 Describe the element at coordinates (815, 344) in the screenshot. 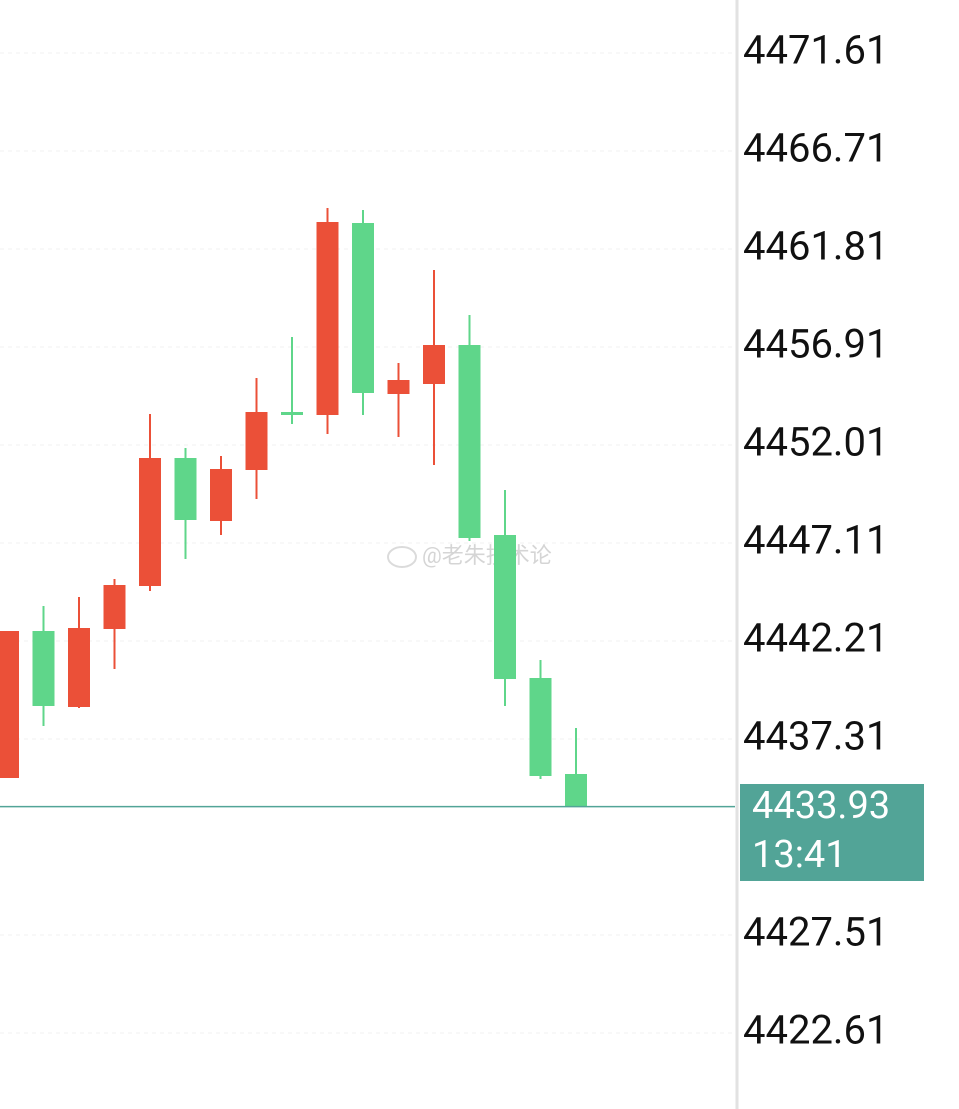

I see `y-tick-label: 4456.91` at that location.